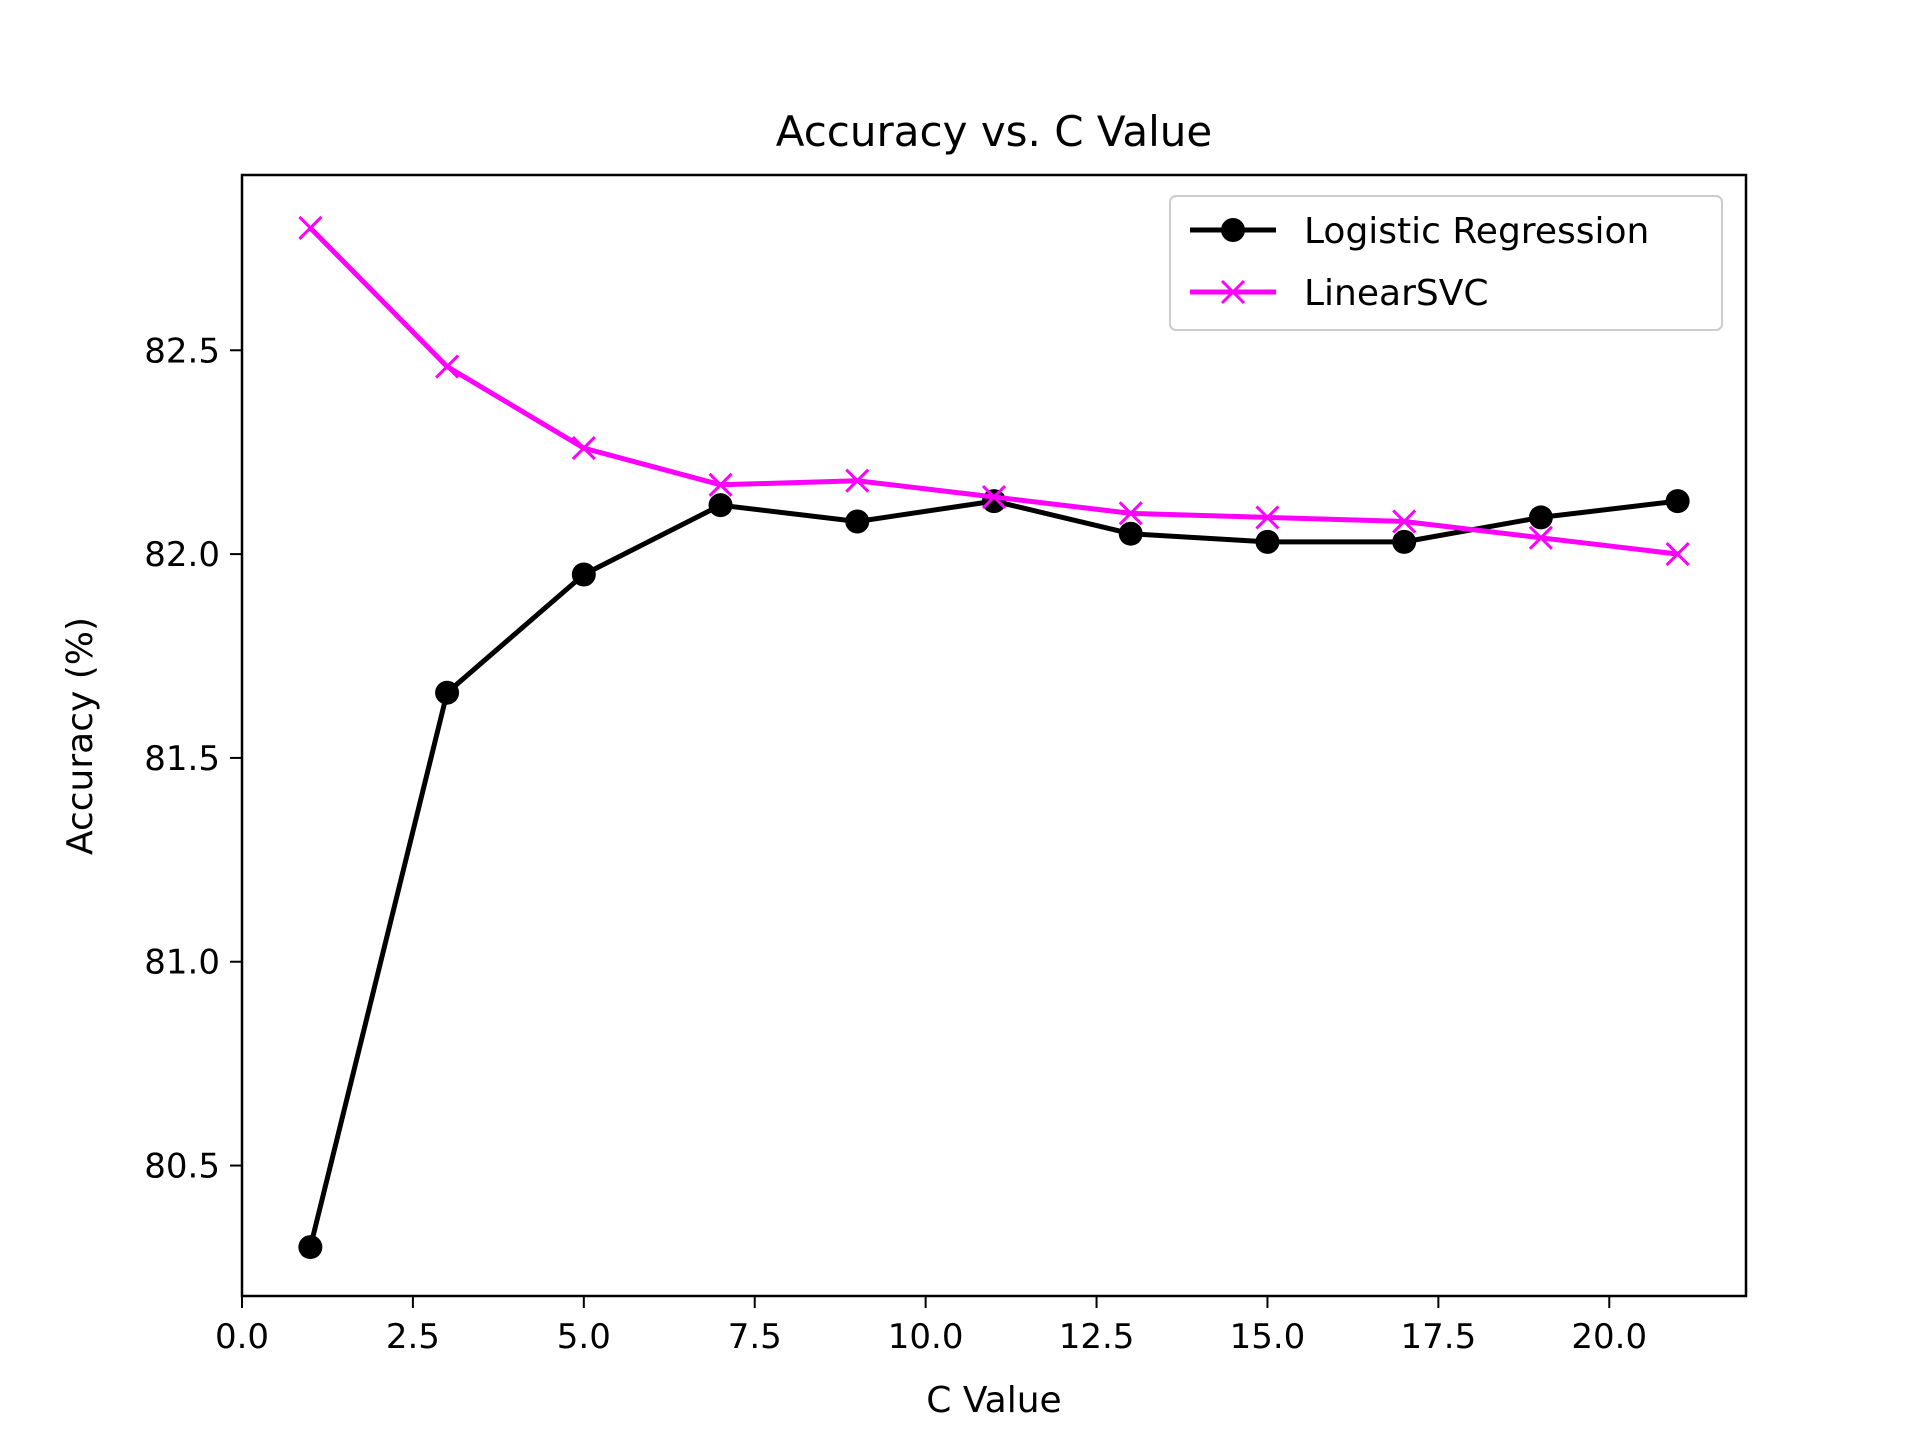 This screenshot has height=1440, width=1920. What do you see at coordinates (182, 555) in the screenshot?
I see `y-tick-label-3: 82.0` at bounding box center [182, 555].